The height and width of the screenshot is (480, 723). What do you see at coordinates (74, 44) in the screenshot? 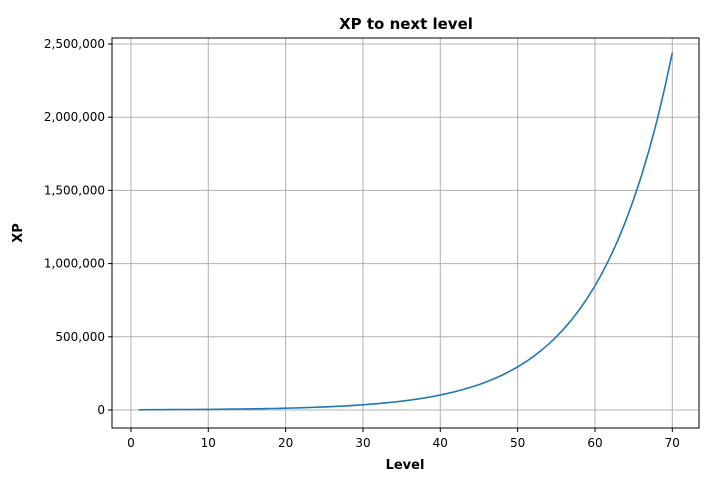
I see `y-tick-label: 2,500,000` at bounding box center [74, 44].